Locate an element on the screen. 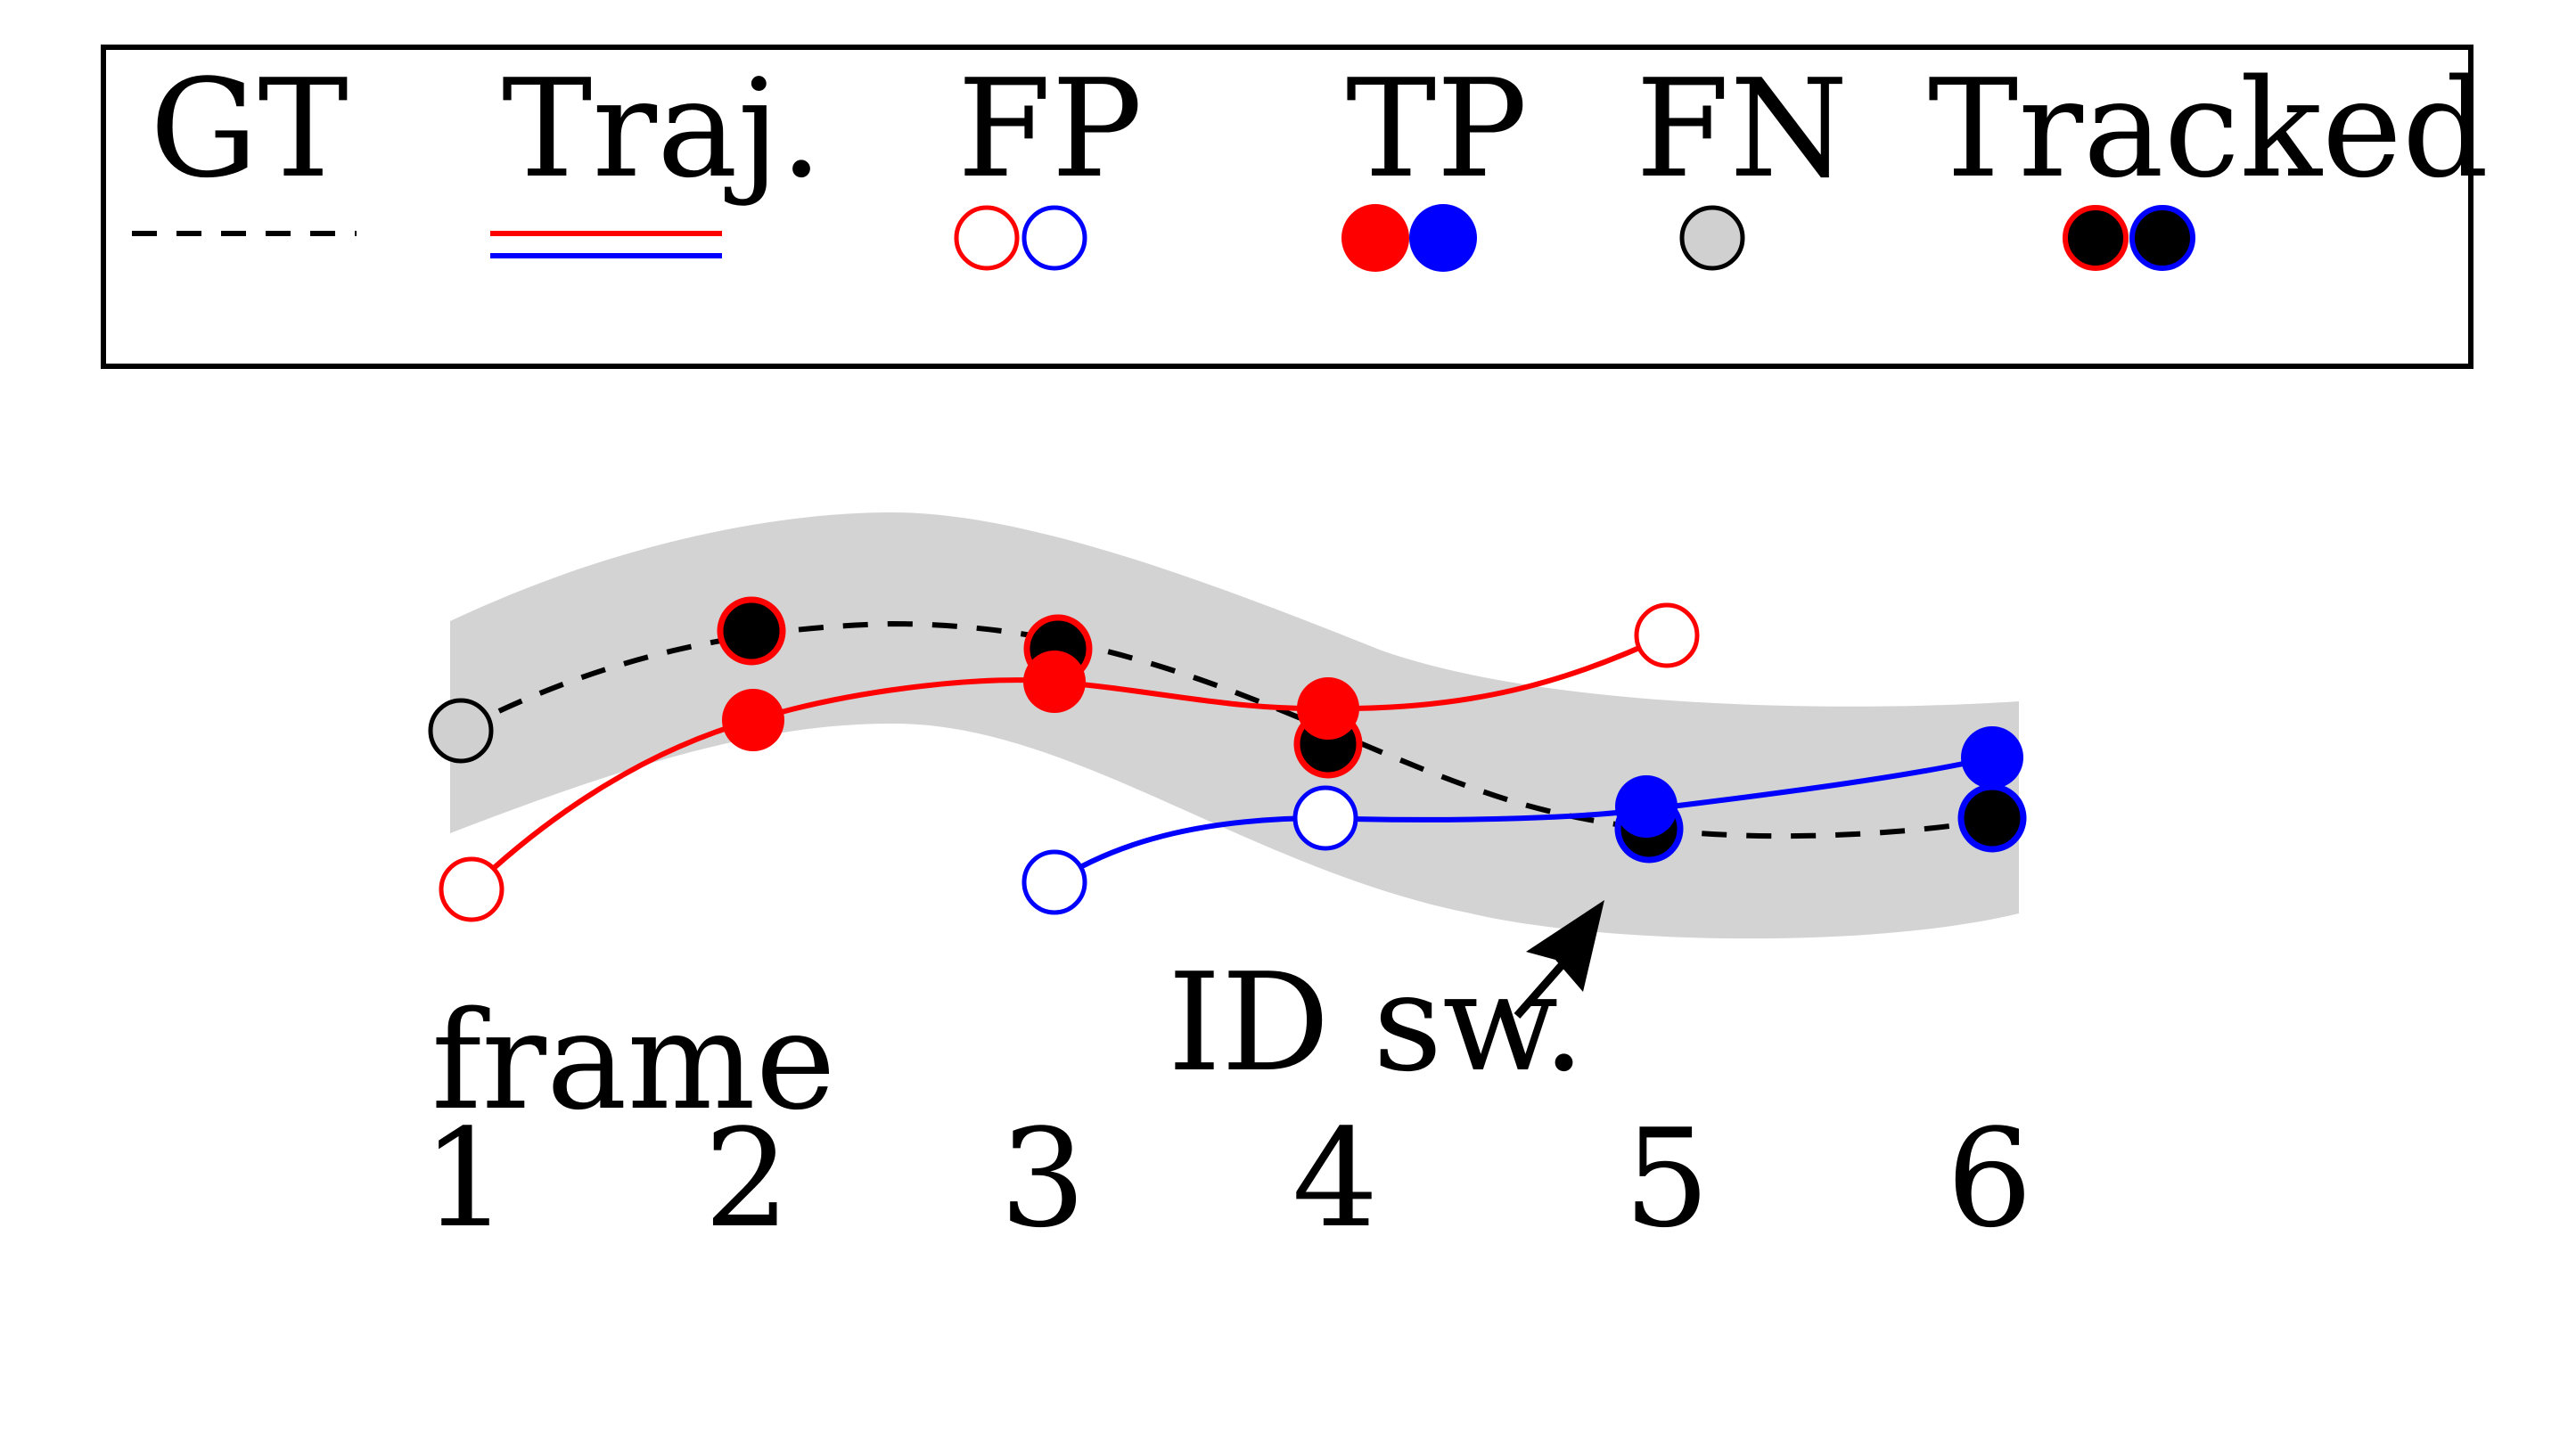 Image resolution: width=2576 pixels, height=1449 pixels. legend-label-fn: FN is located at coordinates (1742, 129).